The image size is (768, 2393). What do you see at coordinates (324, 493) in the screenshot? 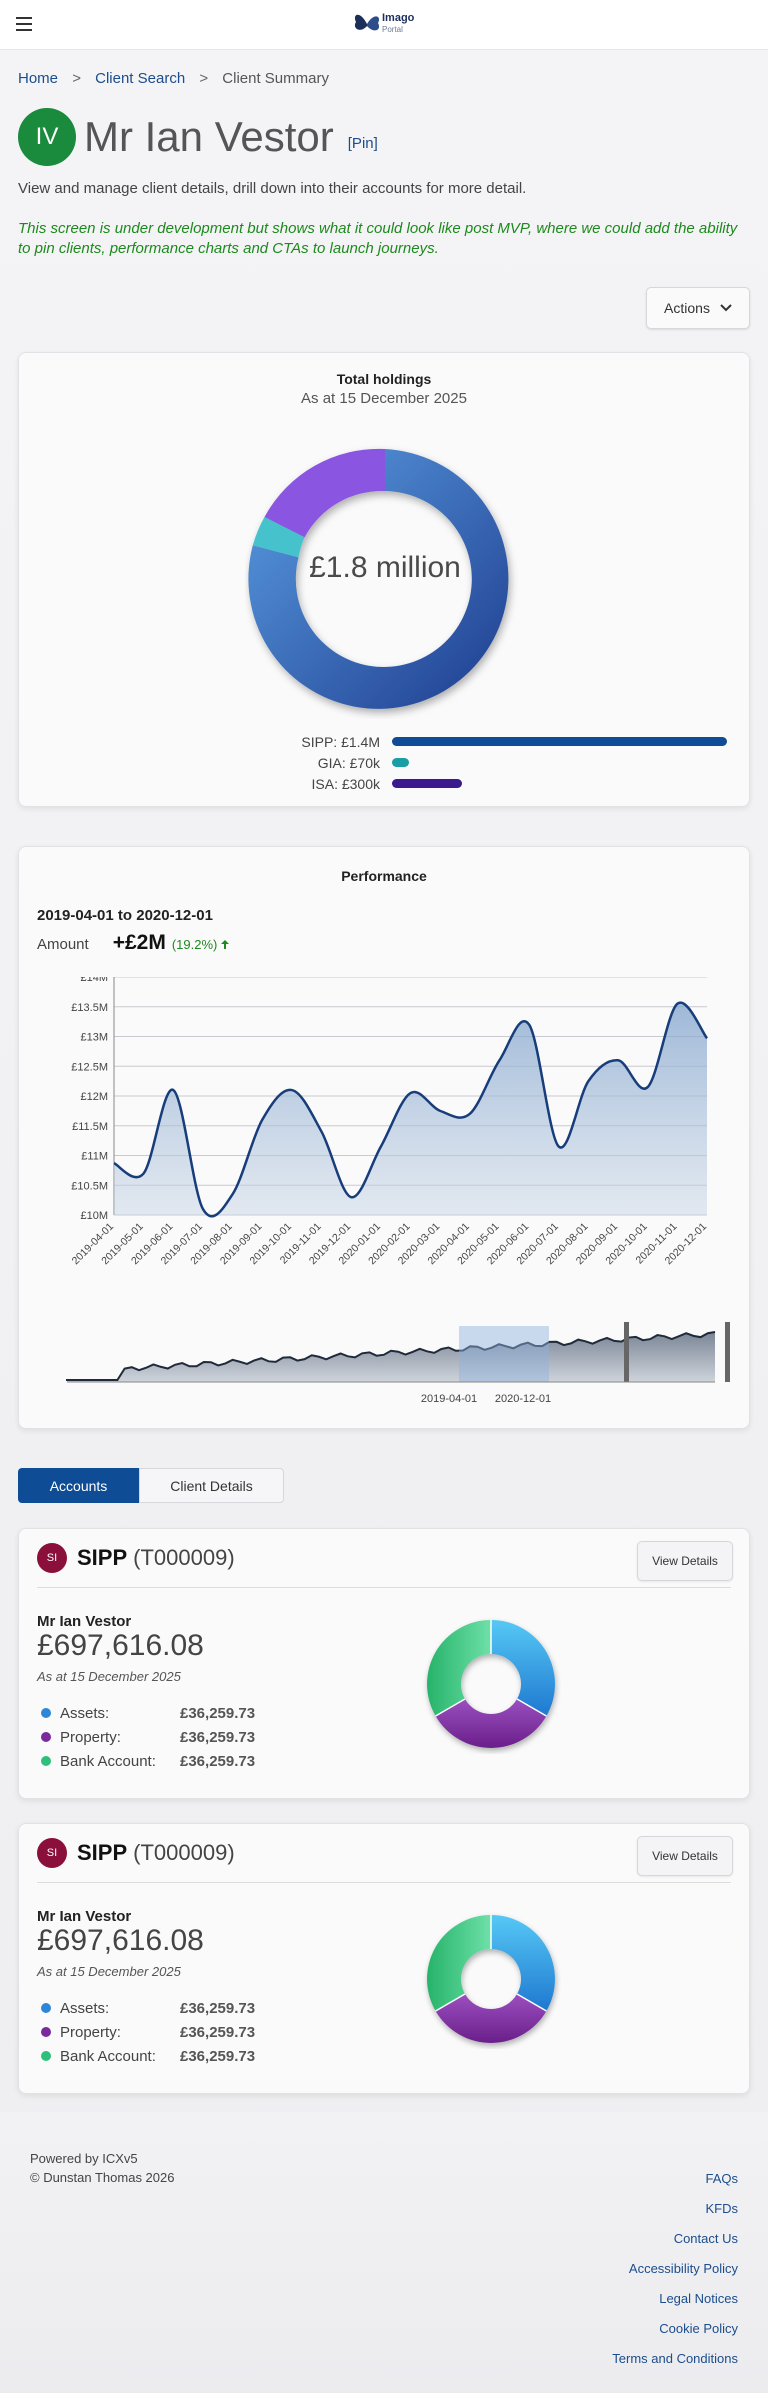
I see `donut-slice-isa` at bounding box center [324, 493].